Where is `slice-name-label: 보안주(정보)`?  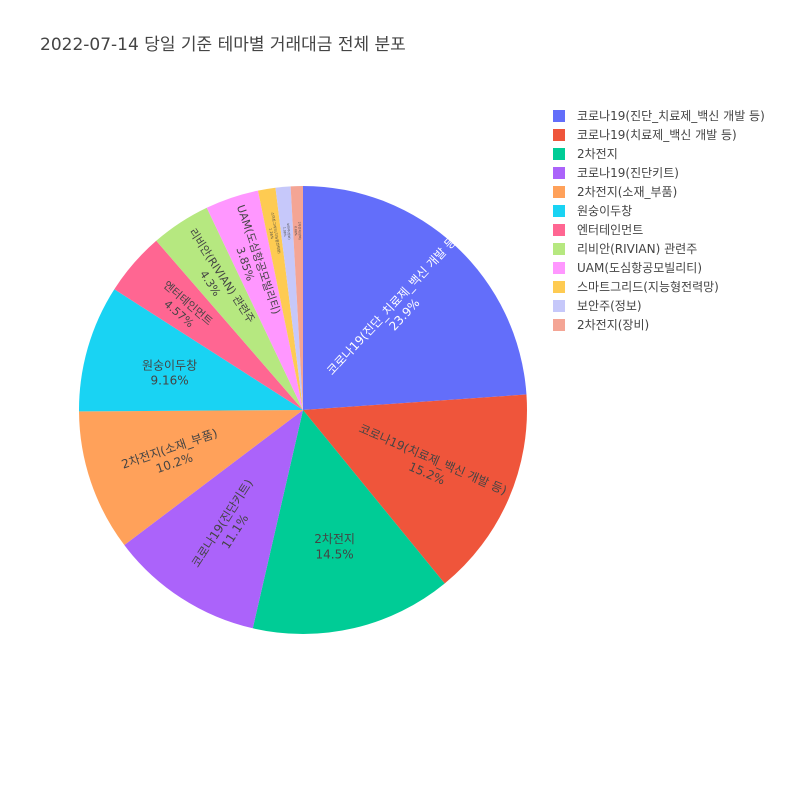 slice-name-label: 보안주(정보) is located at coordinates (289, 231).